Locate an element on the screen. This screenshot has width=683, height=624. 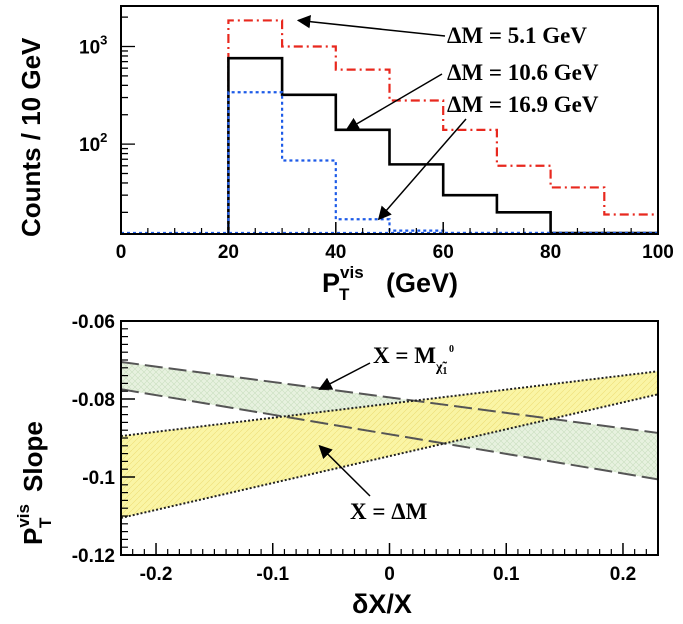
slope-band-neutralino-lower-edge is located at coordinates (389, 434).